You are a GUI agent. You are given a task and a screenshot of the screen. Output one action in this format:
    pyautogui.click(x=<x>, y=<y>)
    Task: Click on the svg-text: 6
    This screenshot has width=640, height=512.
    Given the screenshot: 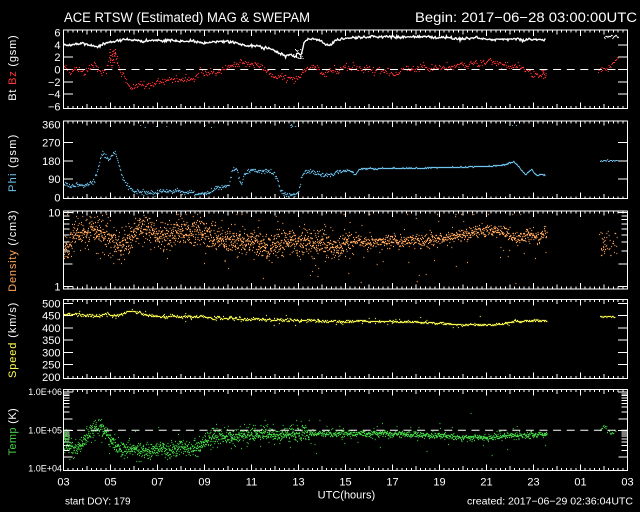 What is the action you would take?
    pyautogui.click(x=57, y=34)
    